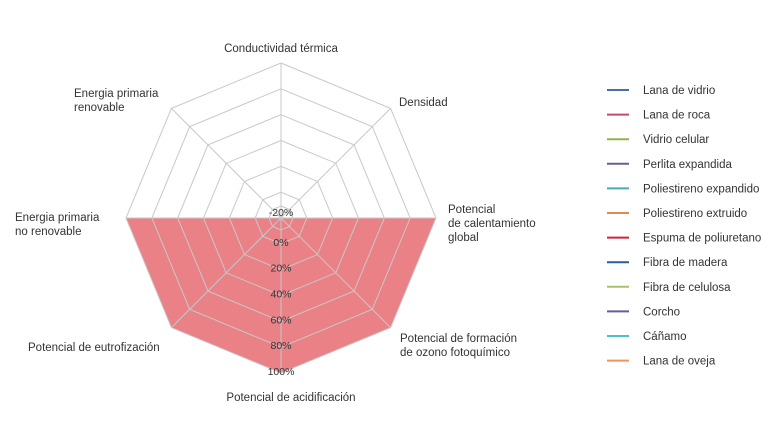  I want to click on legend-label: Lana de vidrio, so click(679, 91).